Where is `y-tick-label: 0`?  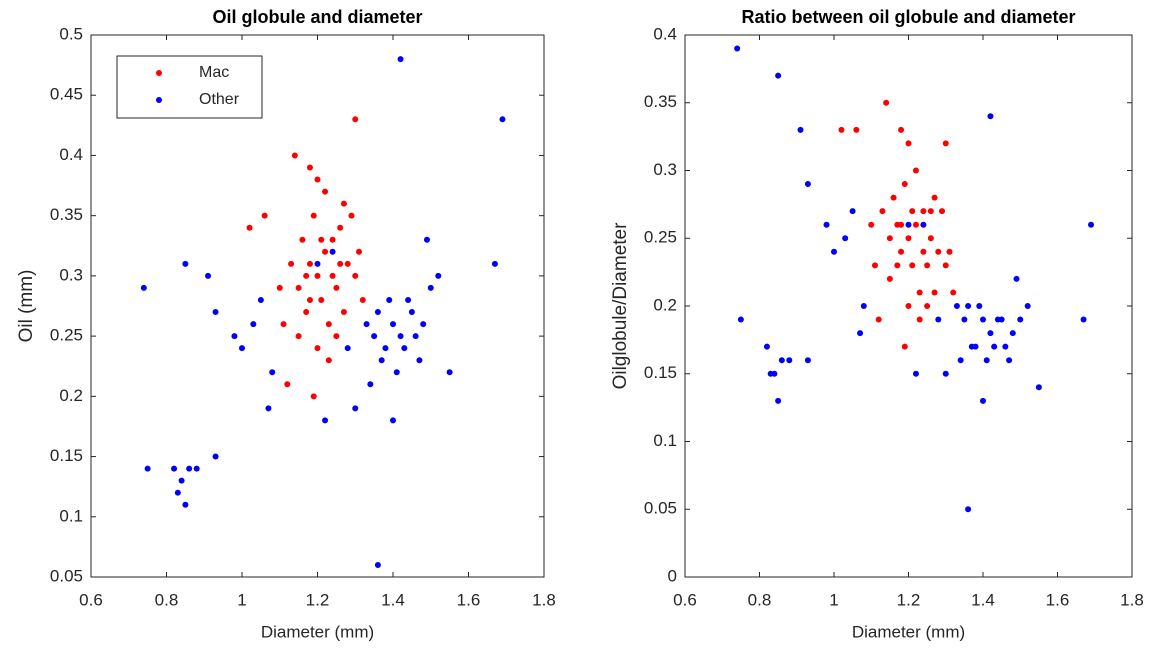
y-tick-label: 0 is located at coordinates (672, 575).